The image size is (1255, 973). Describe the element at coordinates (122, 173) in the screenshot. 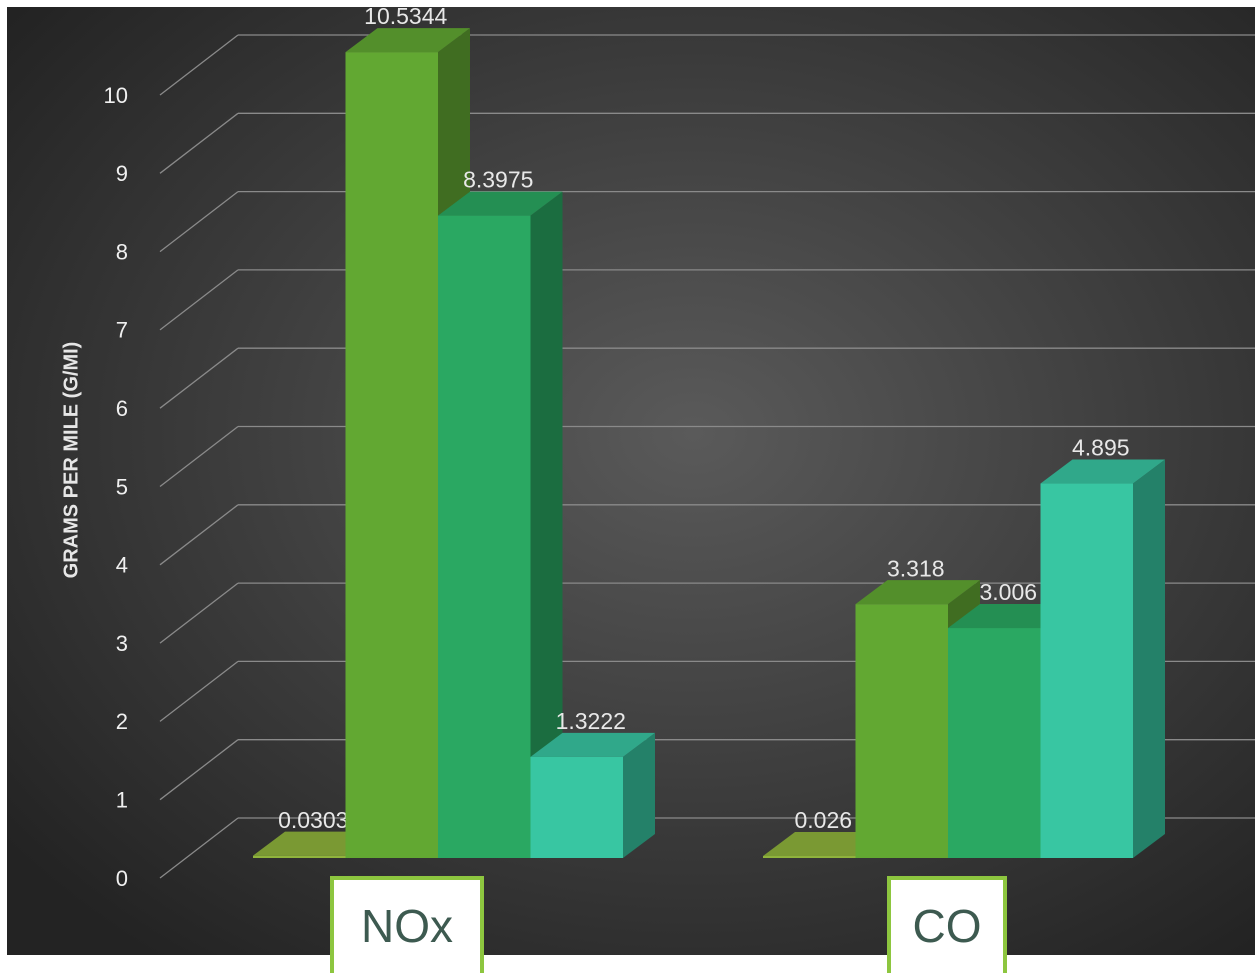

I see `y-tick-label: 9` at that location.